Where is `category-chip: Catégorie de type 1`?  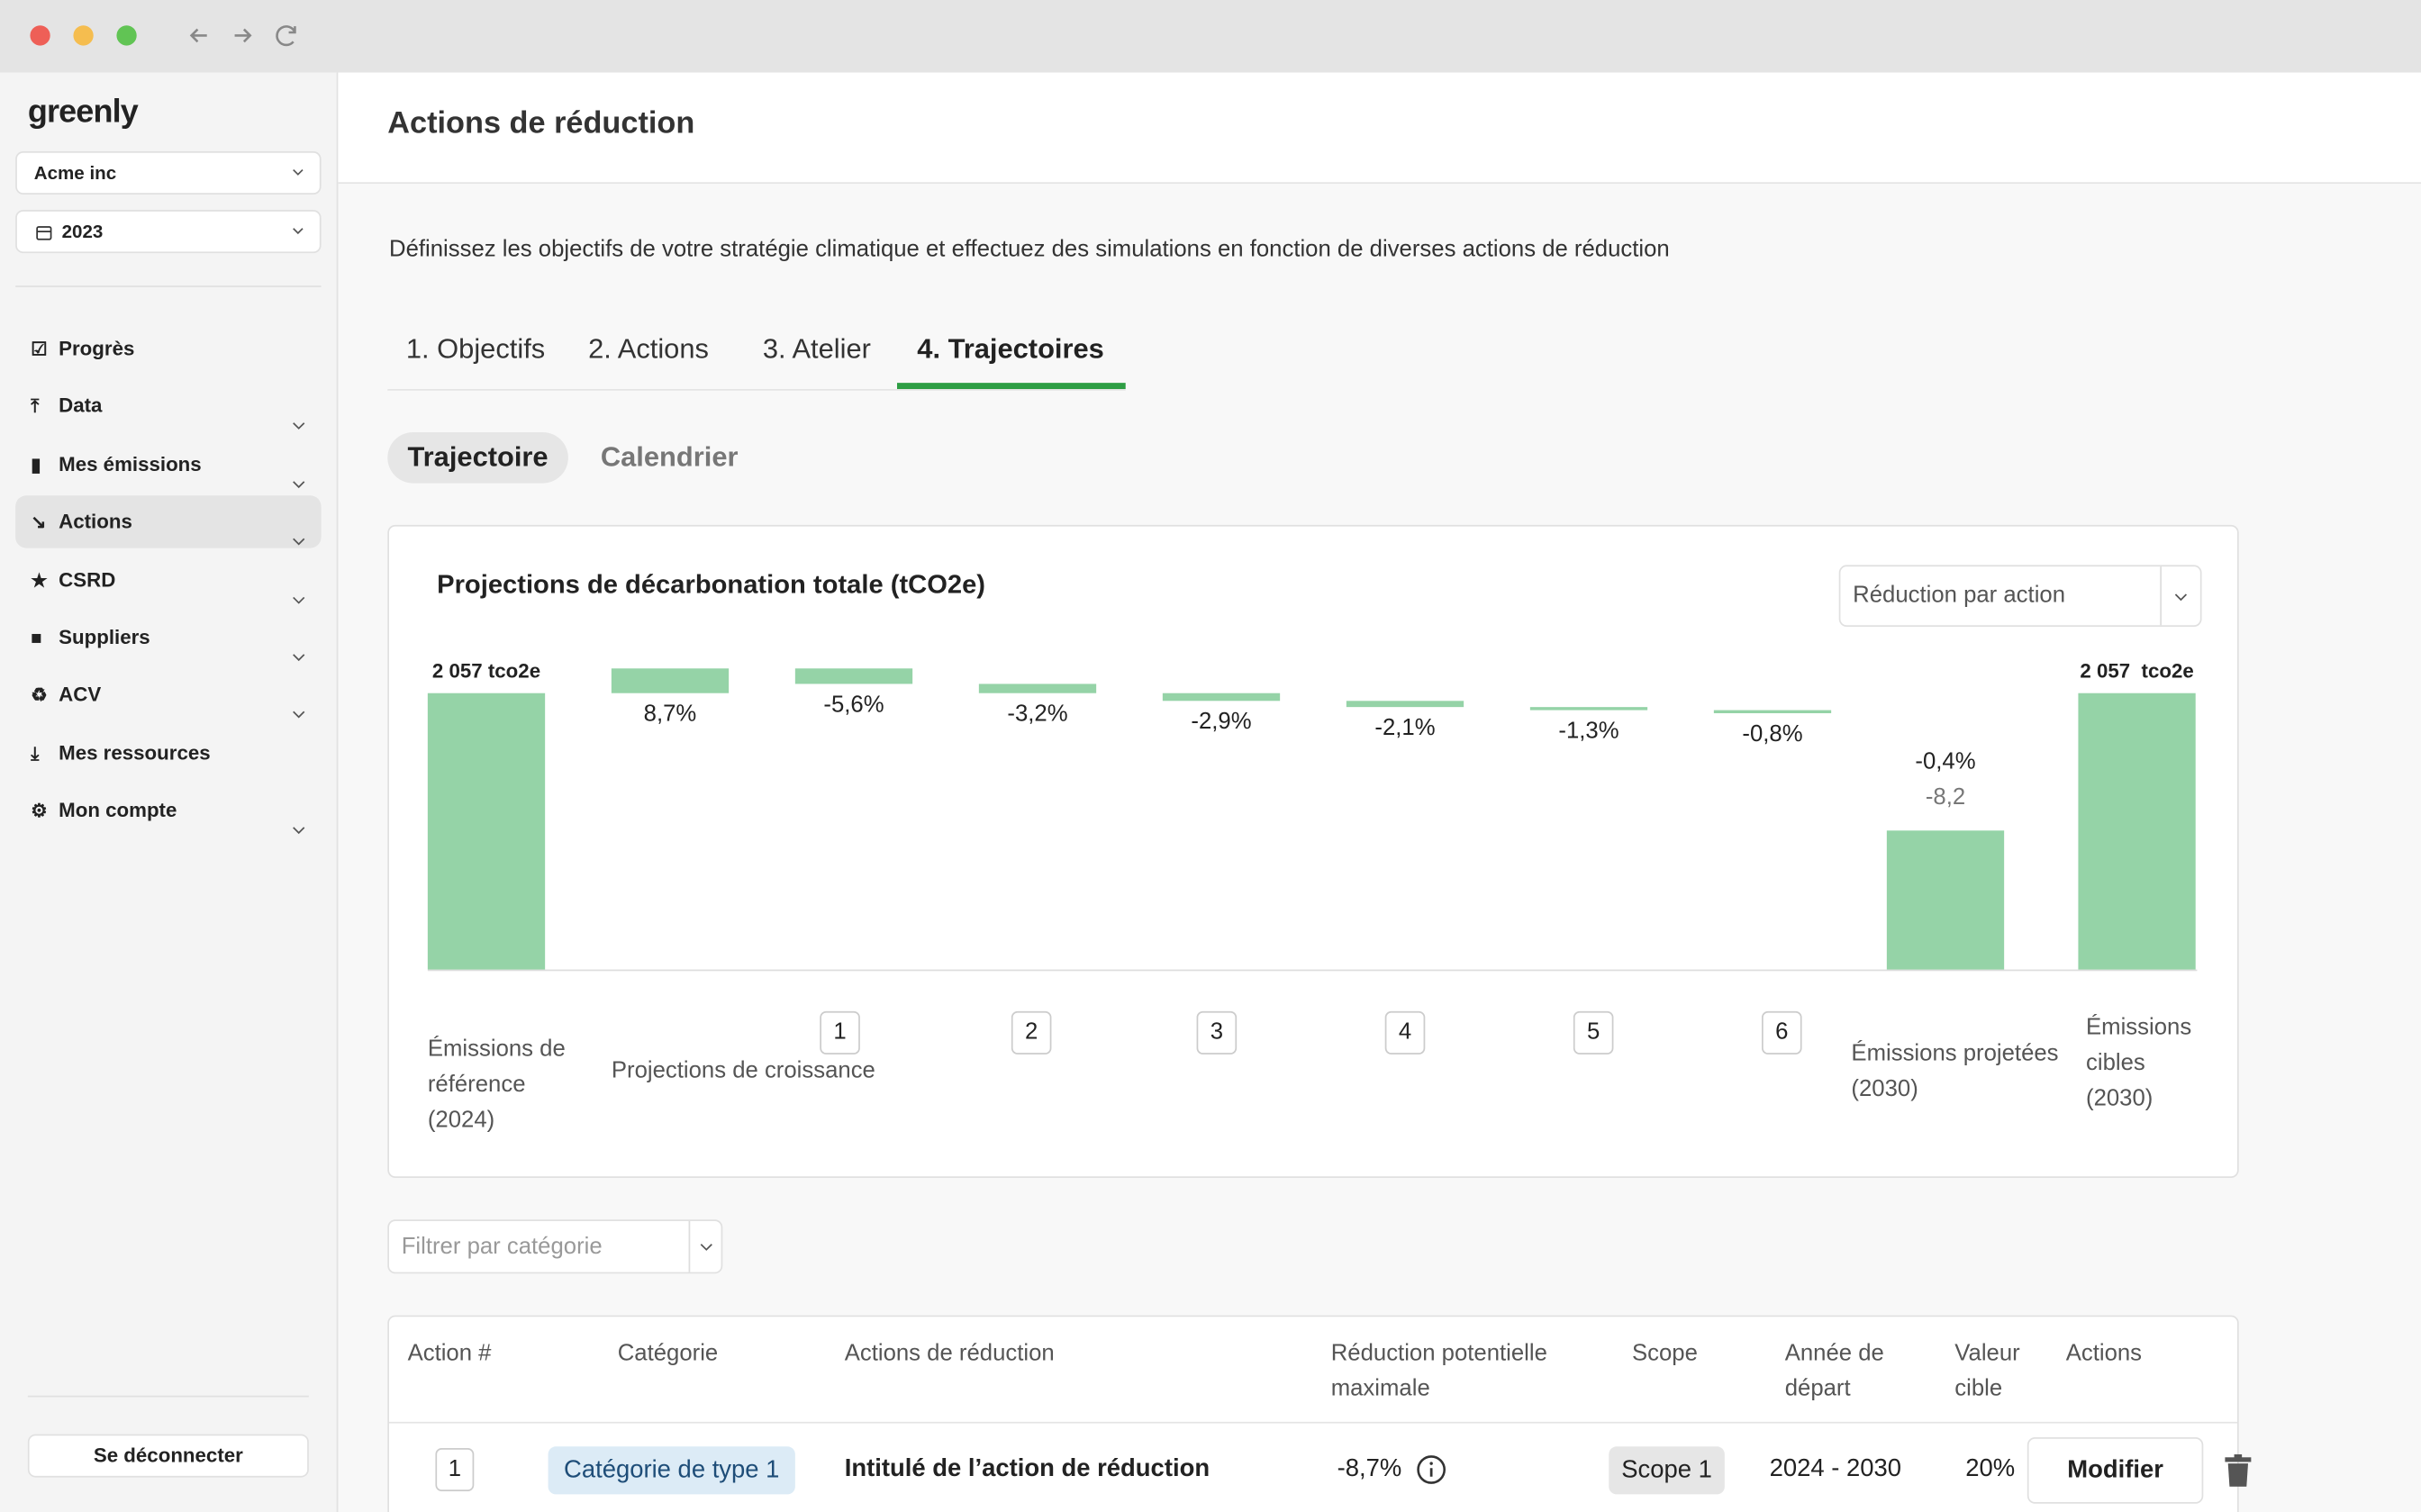
category-chip: Catégorie de type 1 is located at coordinates (672, 1470).